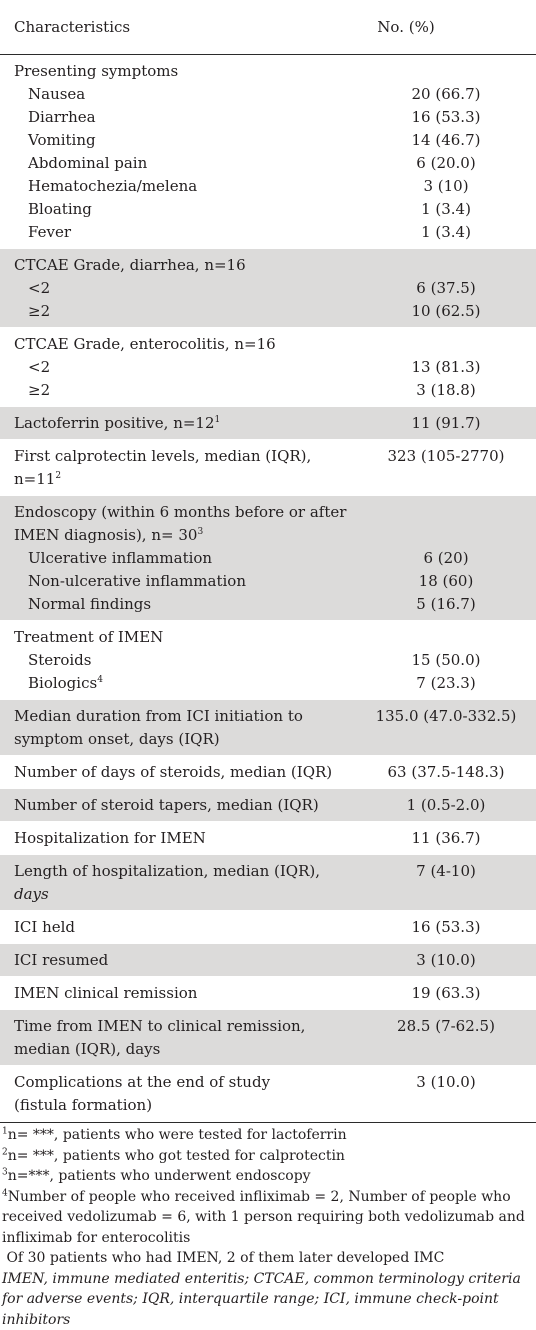  What do you see at coordinates (178, 739) in the screenshot?
I see `row-label: symptom onset, days (IQR)` at bounding box center [178, 739].